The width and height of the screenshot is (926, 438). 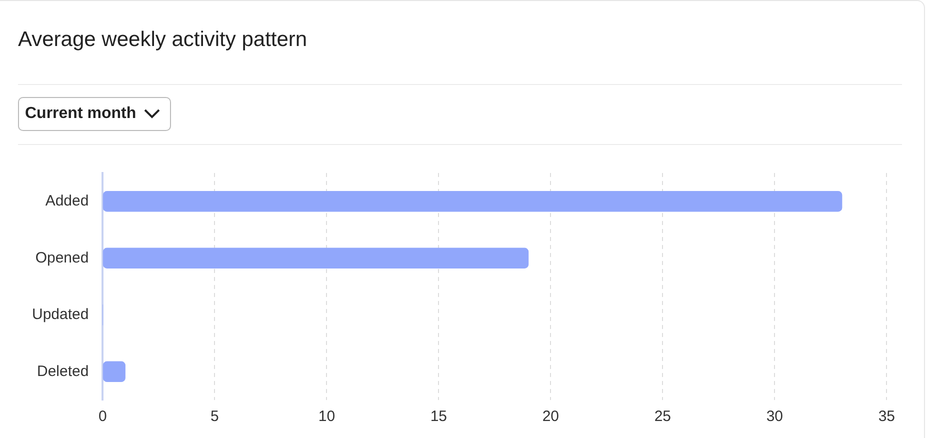 What do you see at coordinates (886, 417) in the screenshot?
I see `x-tick-label: 35` at bounding box center [886, 417].